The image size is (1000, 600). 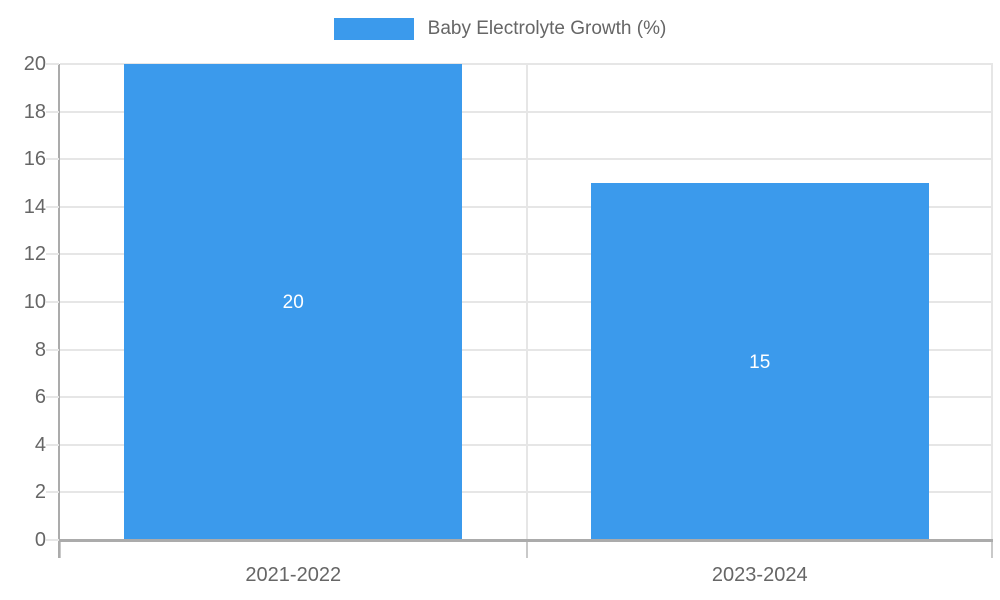 I want to click on bar-value-label: 20, so click(x=293, y=302).